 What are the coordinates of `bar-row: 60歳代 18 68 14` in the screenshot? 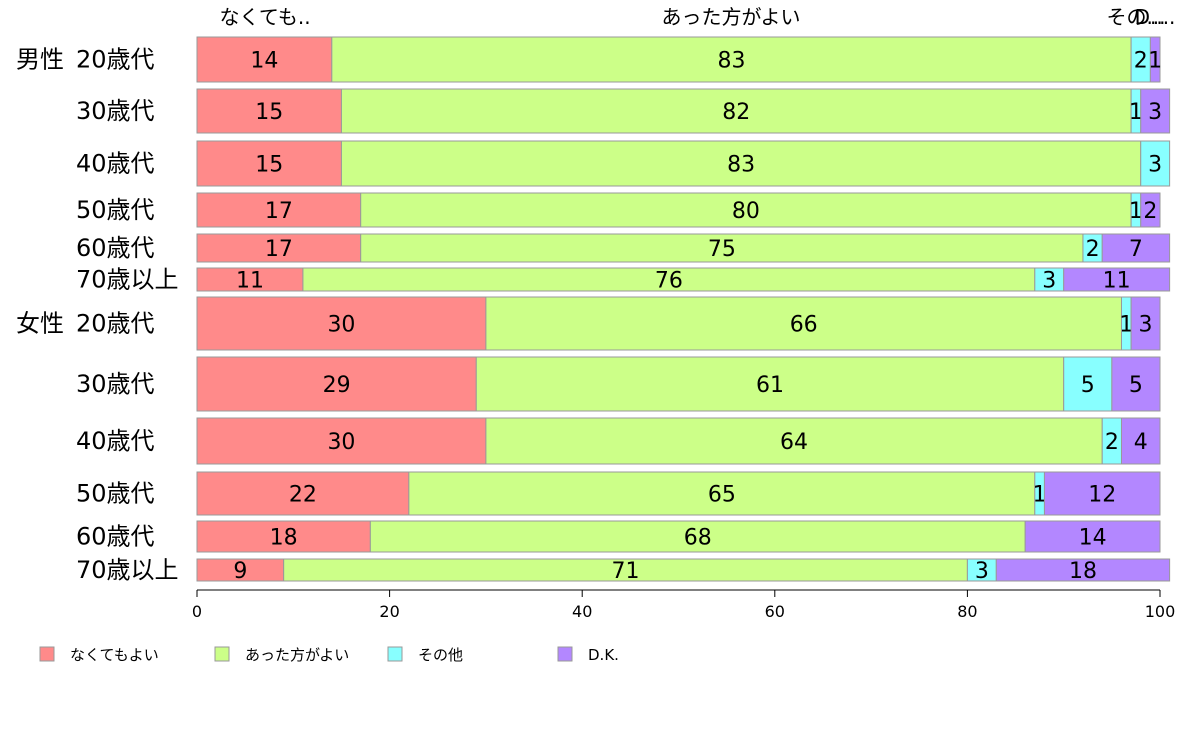 It's located at (618, 536).